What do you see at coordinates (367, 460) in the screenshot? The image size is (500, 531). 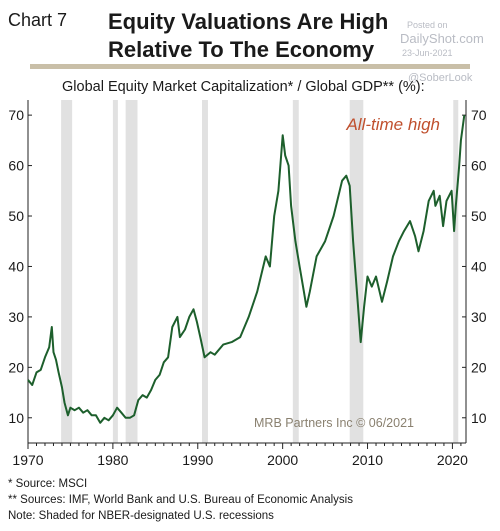 I see `x-tick-label: 2010` at bounding box center [367, 460].